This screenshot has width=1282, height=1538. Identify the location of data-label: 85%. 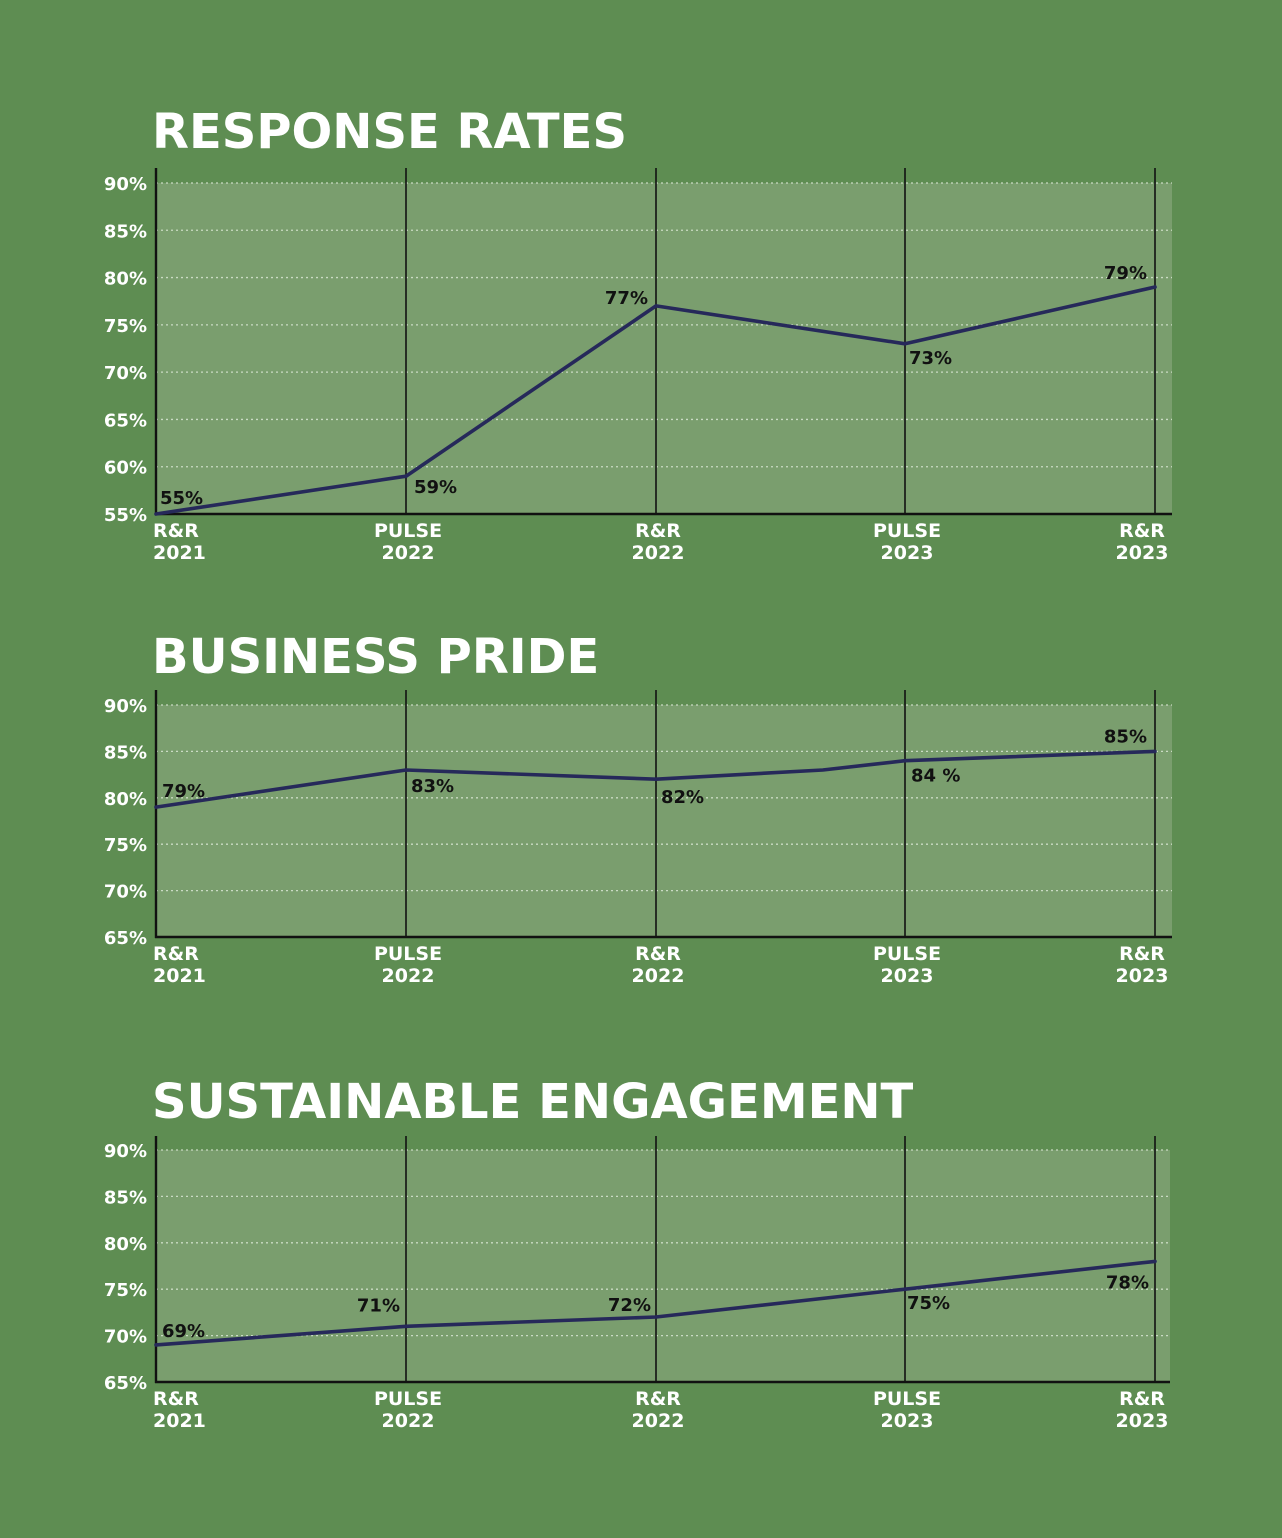
(1125, 736).